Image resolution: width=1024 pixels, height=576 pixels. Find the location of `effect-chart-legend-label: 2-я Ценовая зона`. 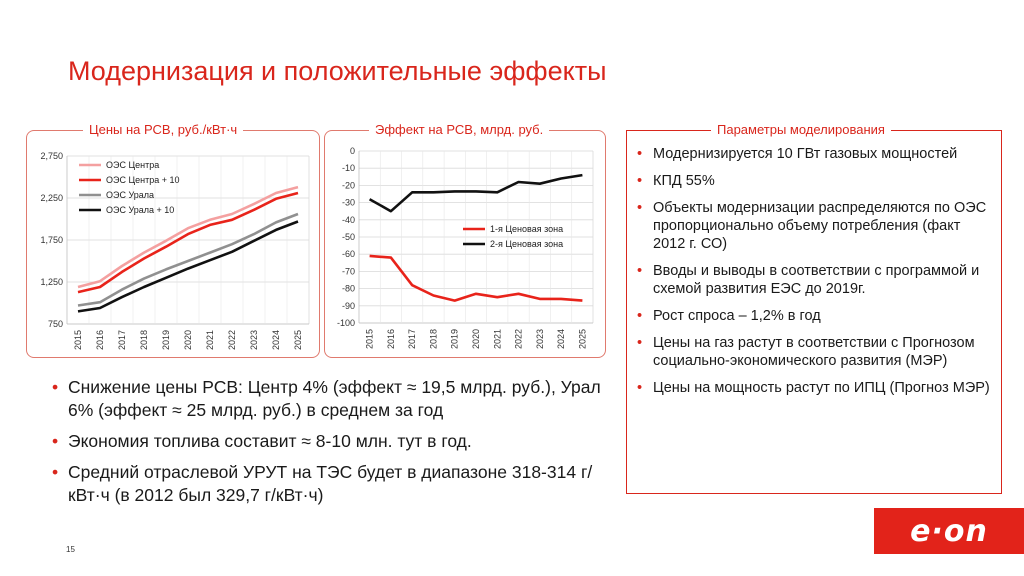

effect-chart-legend-label: 2-я Ценовая зона is located at coordinates (526, 244).